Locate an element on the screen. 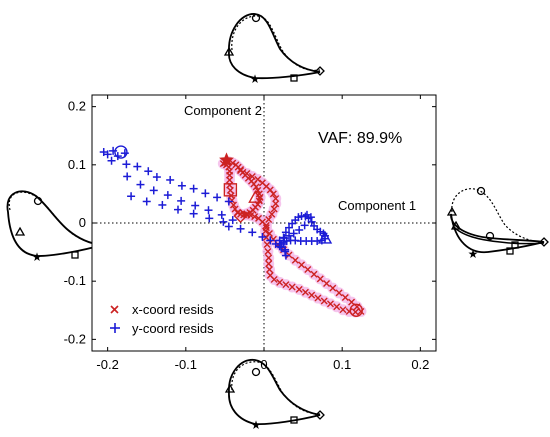 Image resolution: width=550 pixels, height=437 pixels. x-special-circle is located at coordinates (356, 310).